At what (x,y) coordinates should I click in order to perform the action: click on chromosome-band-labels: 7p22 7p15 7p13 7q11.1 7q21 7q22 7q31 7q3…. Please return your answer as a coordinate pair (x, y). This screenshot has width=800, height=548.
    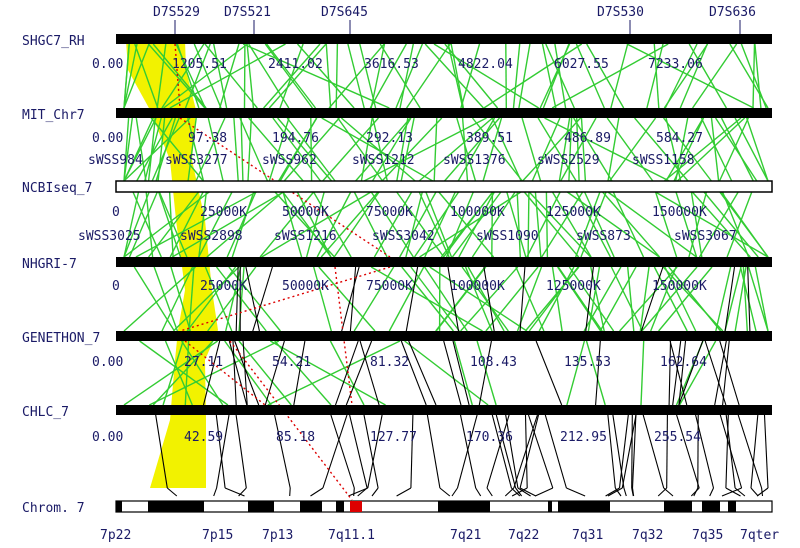
    Looking at the image, I should click on (439, 535).